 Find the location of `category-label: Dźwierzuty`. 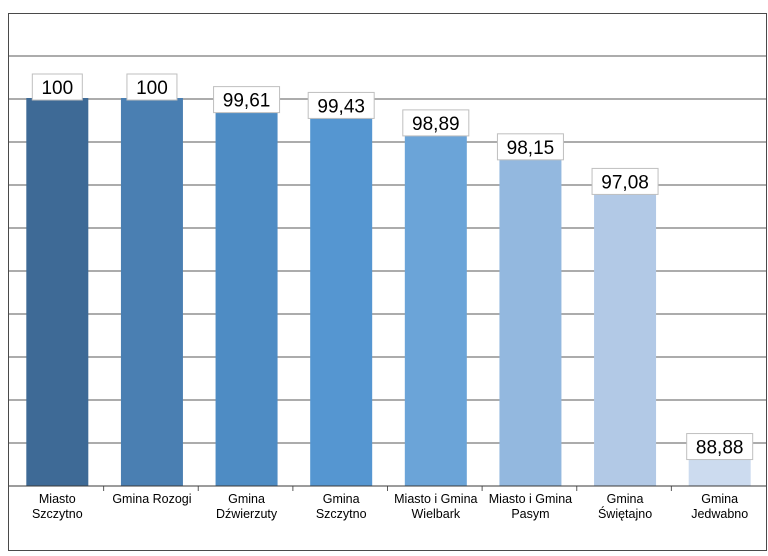

category-label: Dźwierzuty is located at coordinates (247, 514).